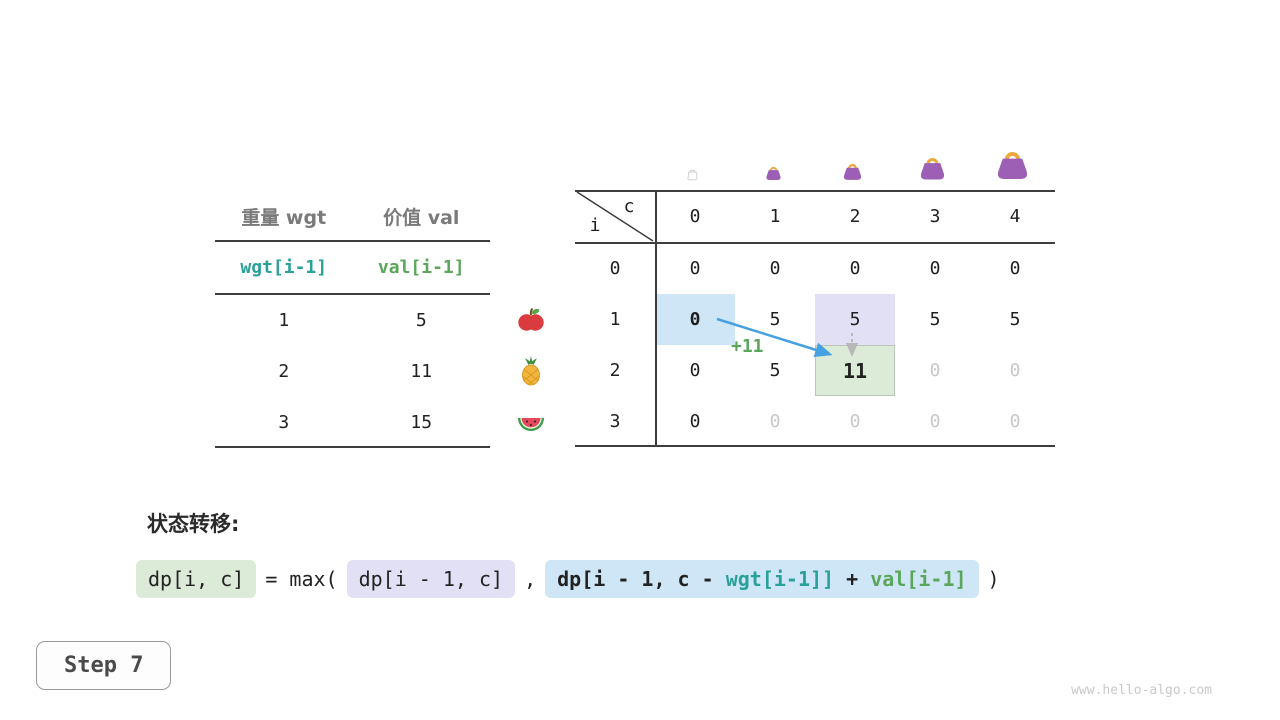 The width and height of the screenshot is (1280, 720). What do you see at coordinates (932, 167) in the screenshot?
I see `bag-large-icon` at bounding box center [932, 167].